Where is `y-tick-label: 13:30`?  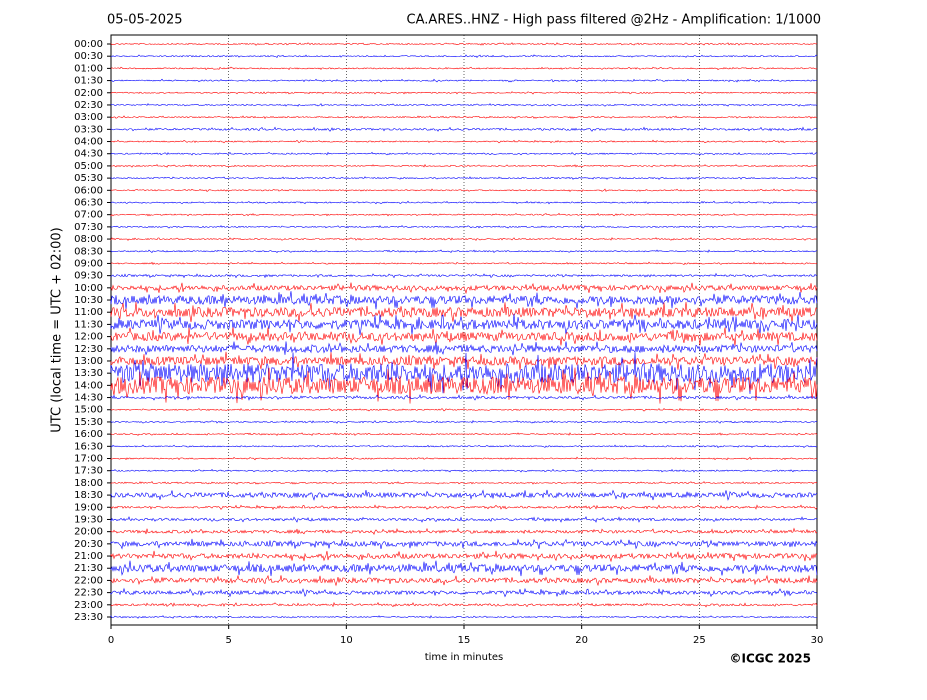 y-tick-label: 13:30 is located at coordinates (88, 373).